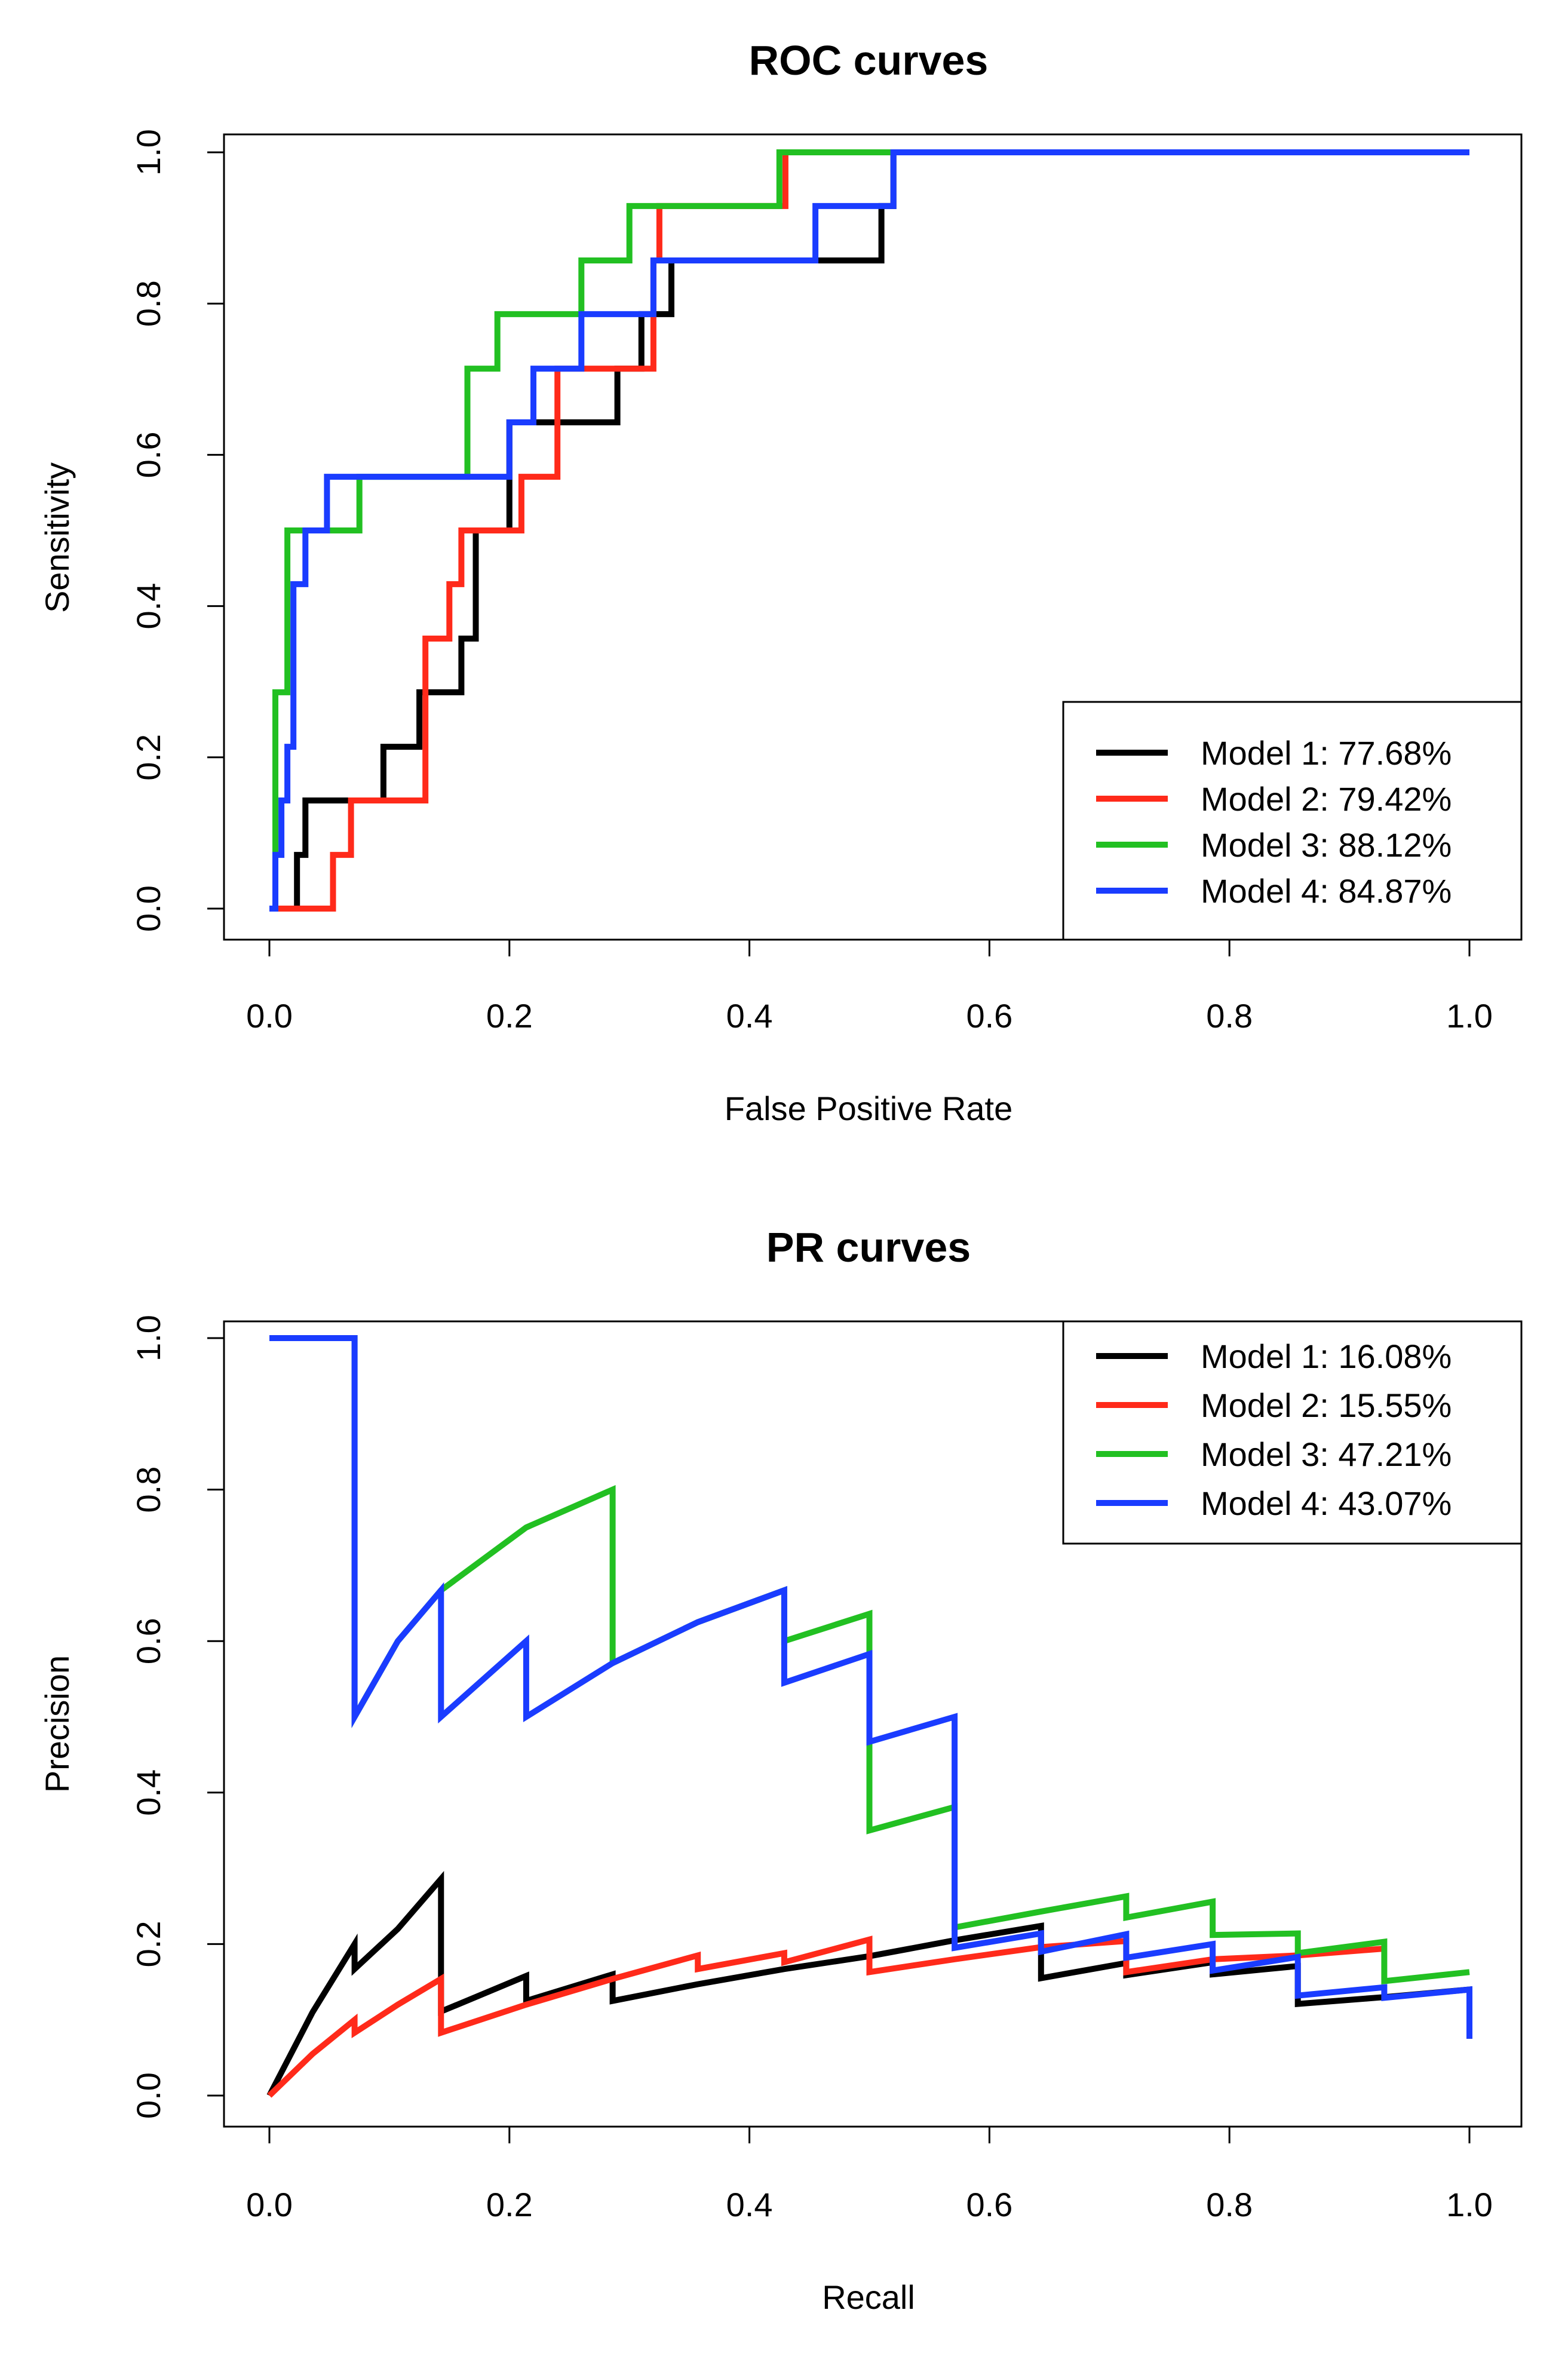 The image size is (1568, 2359). I want to click on legend-label-model-4: Model 4: 43.07%, so click(1326, 1503).